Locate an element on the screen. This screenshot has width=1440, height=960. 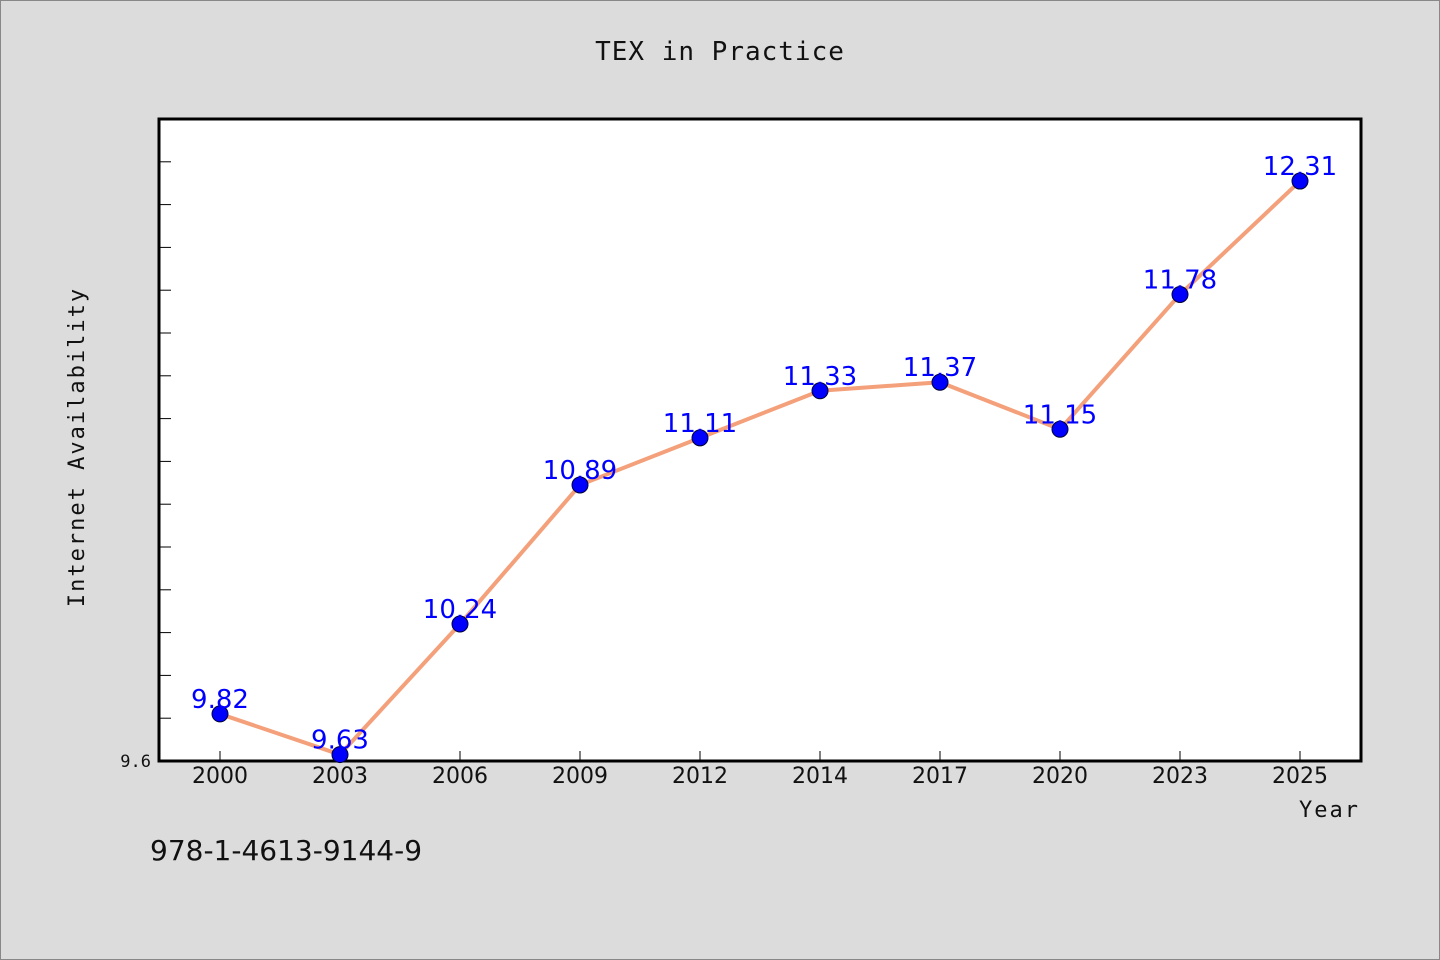
data-label: 11.33 is located at coordinates (820, 377).